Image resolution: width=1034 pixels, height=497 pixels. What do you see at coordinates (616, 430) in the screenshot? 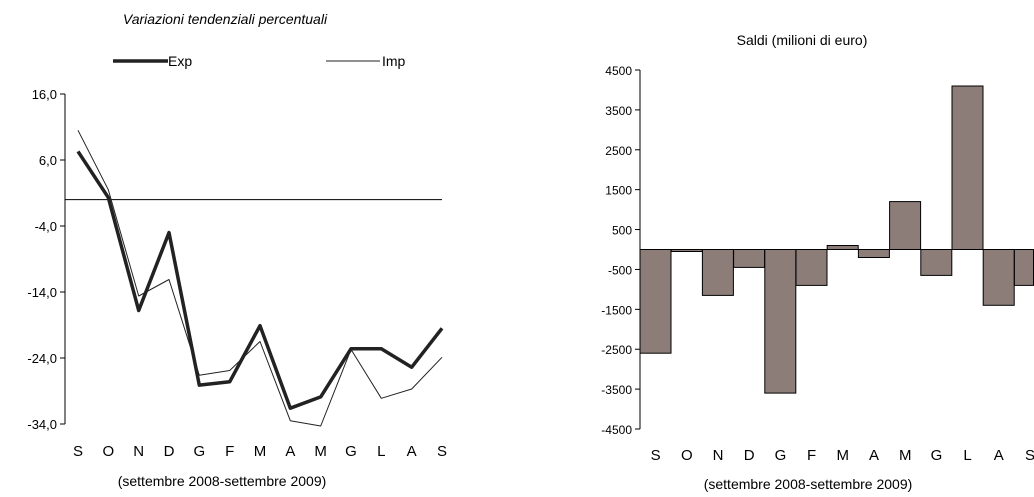
I see `right-y-tick-label: -4500` at bounding box center [616, 430].